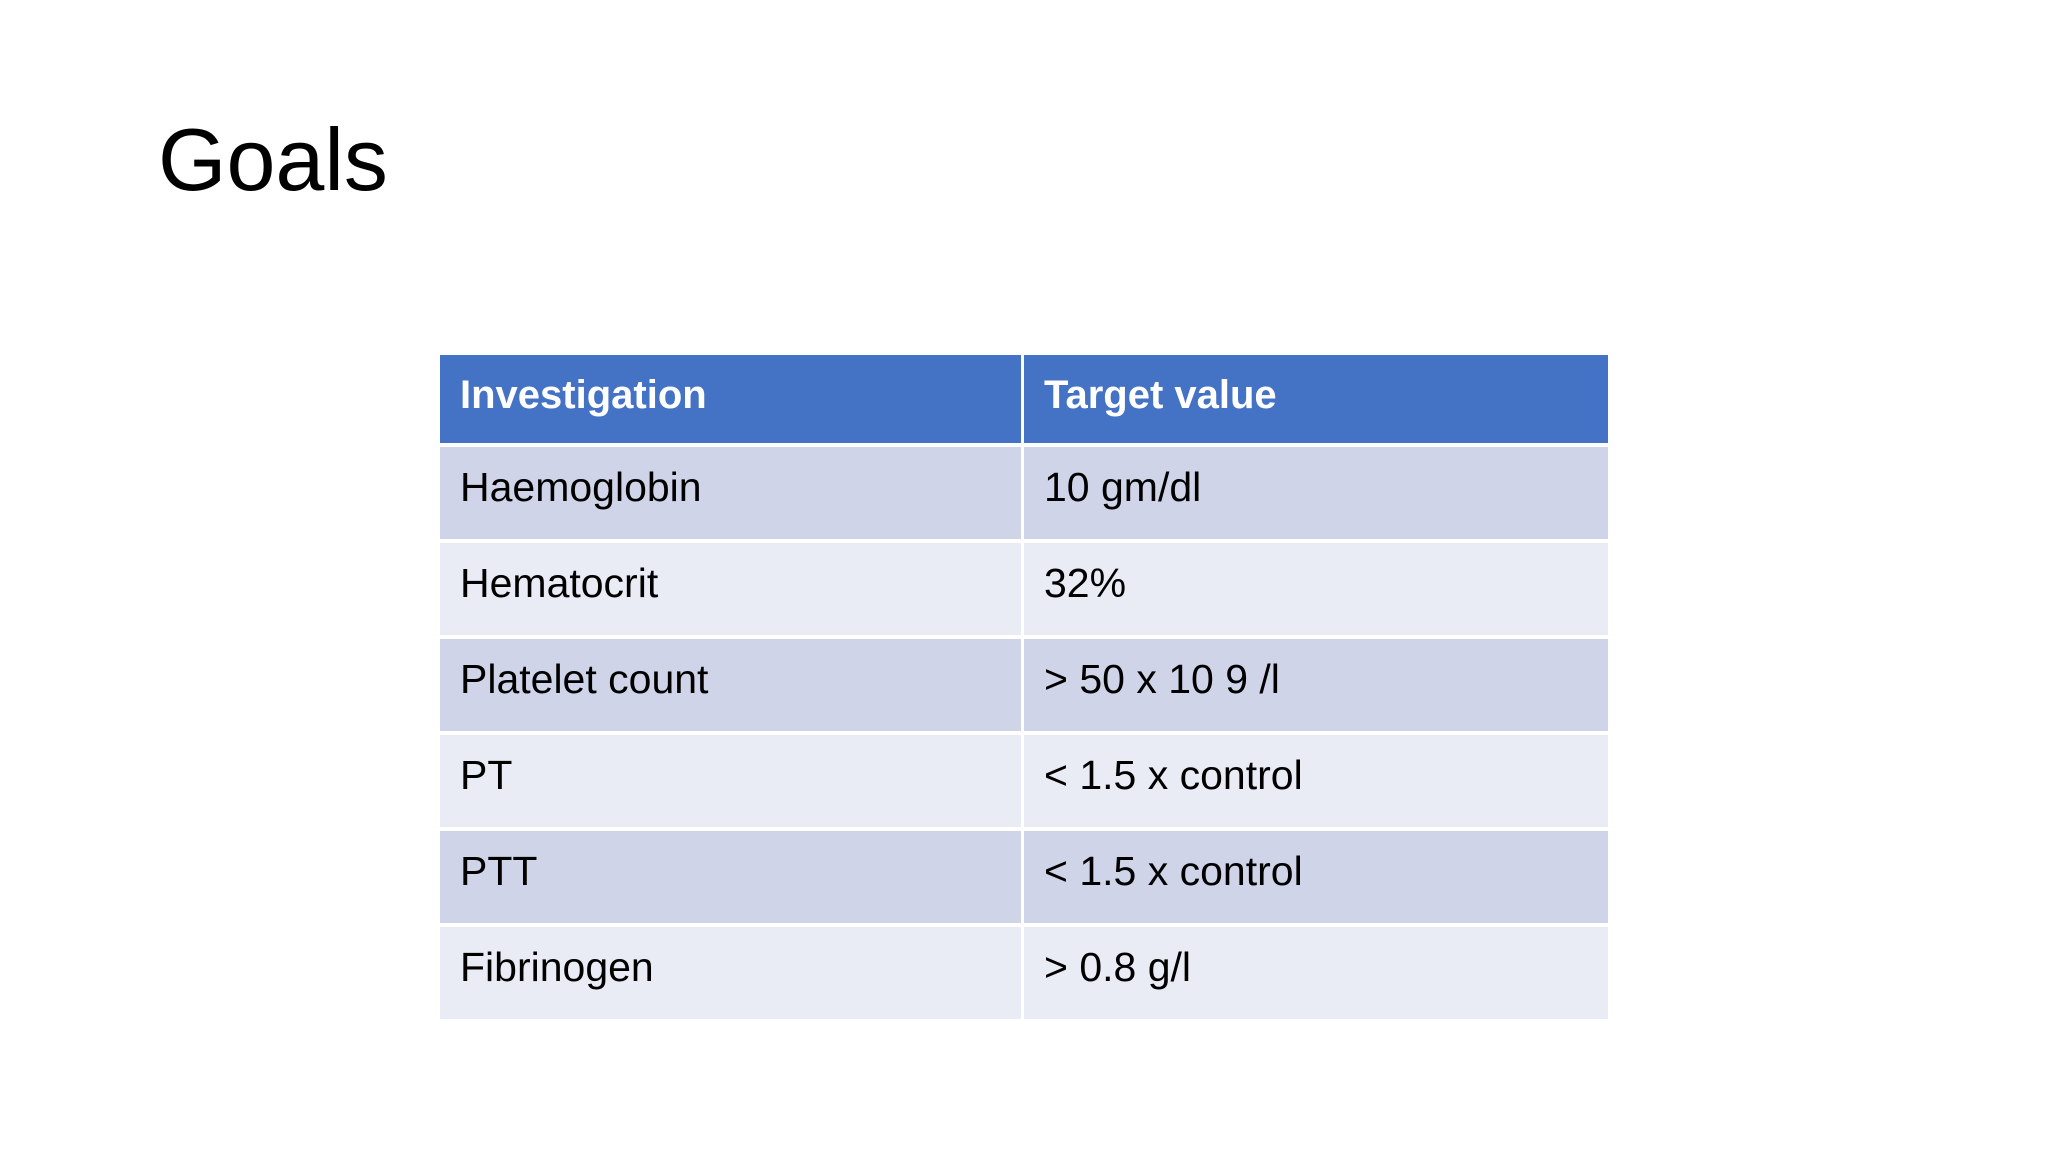 This screenshot has width=2048, height=1152. I want to click on cell-investigation: Platelet count, so click(732, 687).